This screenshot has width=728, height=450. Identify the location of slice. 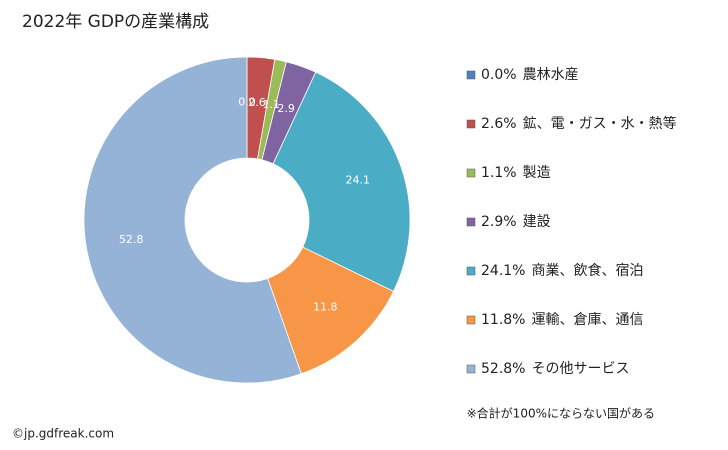
(341, 181).